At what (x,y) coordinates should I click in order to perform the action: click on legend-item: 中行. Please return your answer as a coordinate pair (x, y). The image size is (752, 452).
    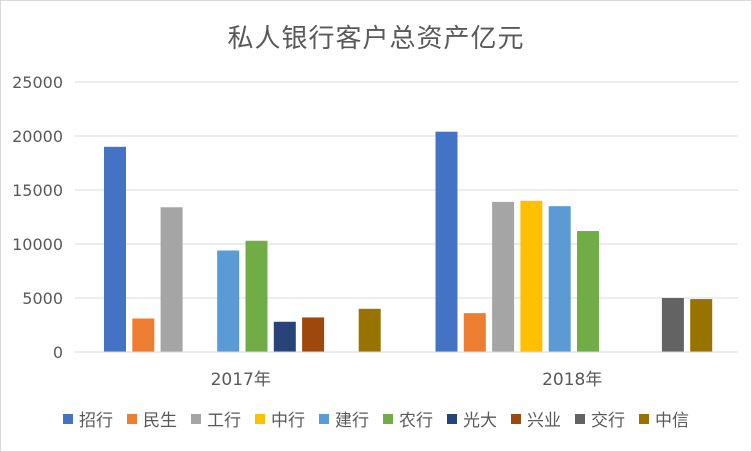
    Looking at the image, I should click on (280, 418).